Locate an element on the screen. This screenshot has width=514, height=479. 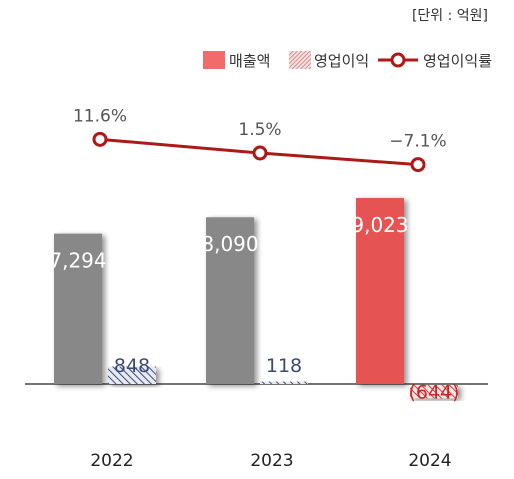
x-tick-label-2024: 2024 is located at coordinates (429, 461).